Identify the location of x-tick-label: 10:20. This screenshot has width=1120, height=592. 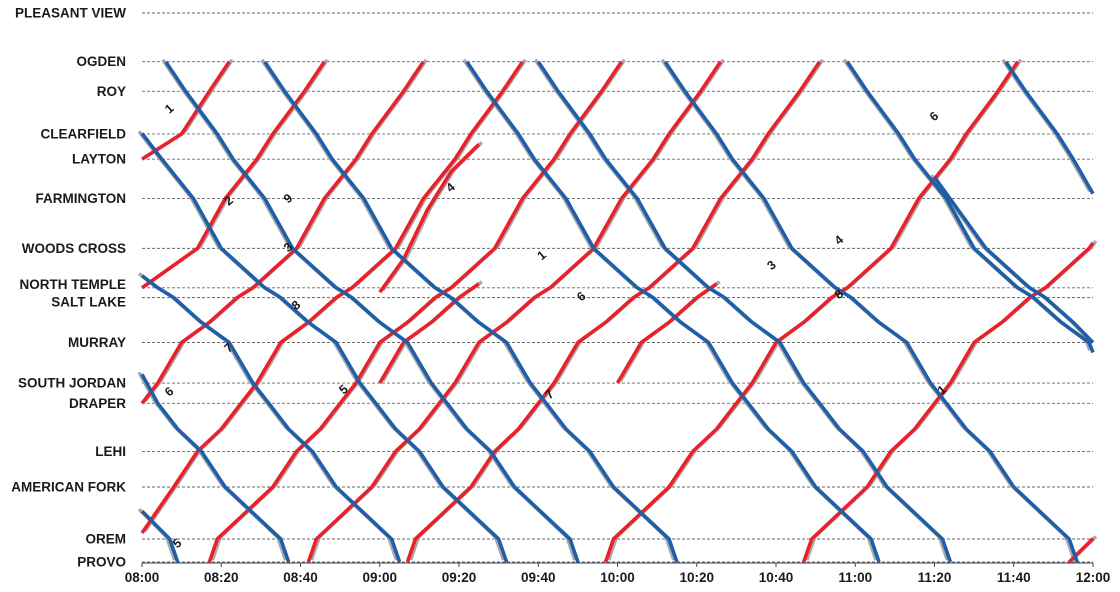
(696, 577).